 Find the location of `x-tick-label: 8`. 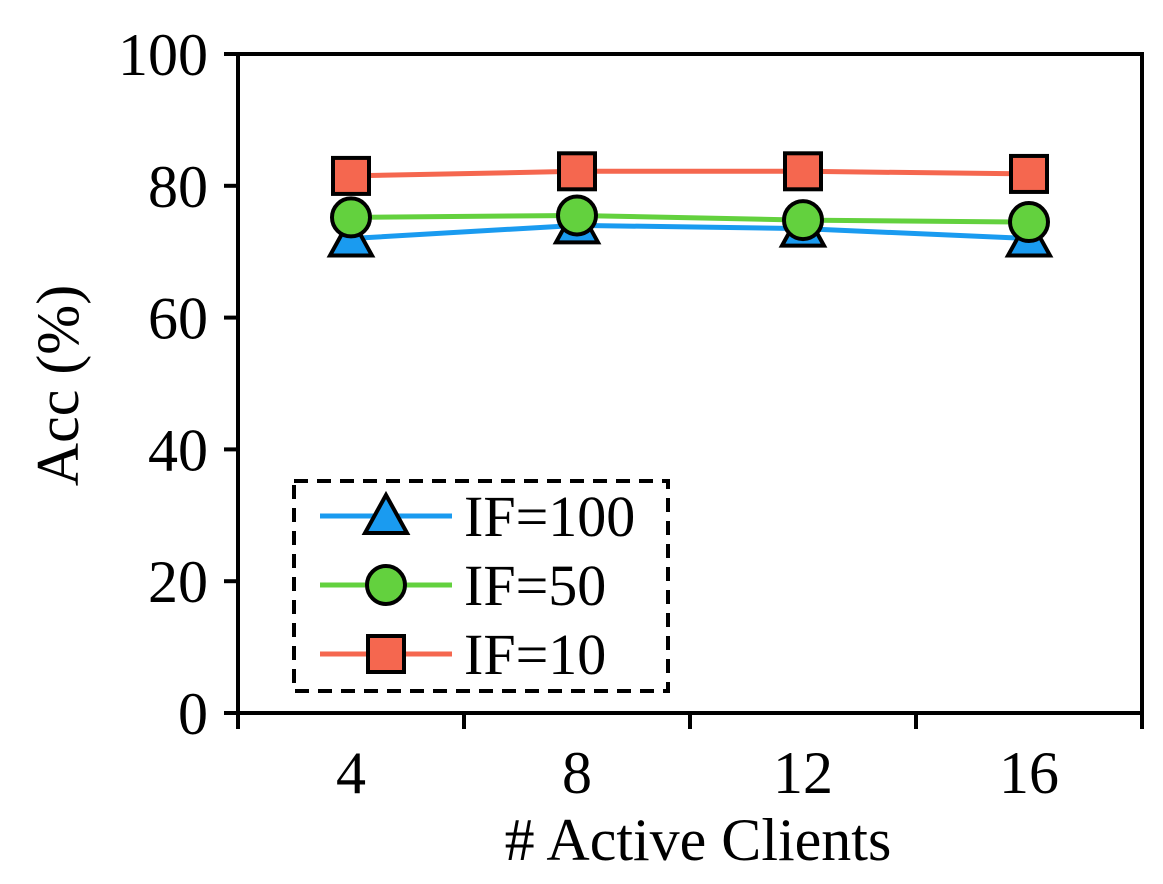

x-tick-label: 8 is located at coordinates (577, 773).